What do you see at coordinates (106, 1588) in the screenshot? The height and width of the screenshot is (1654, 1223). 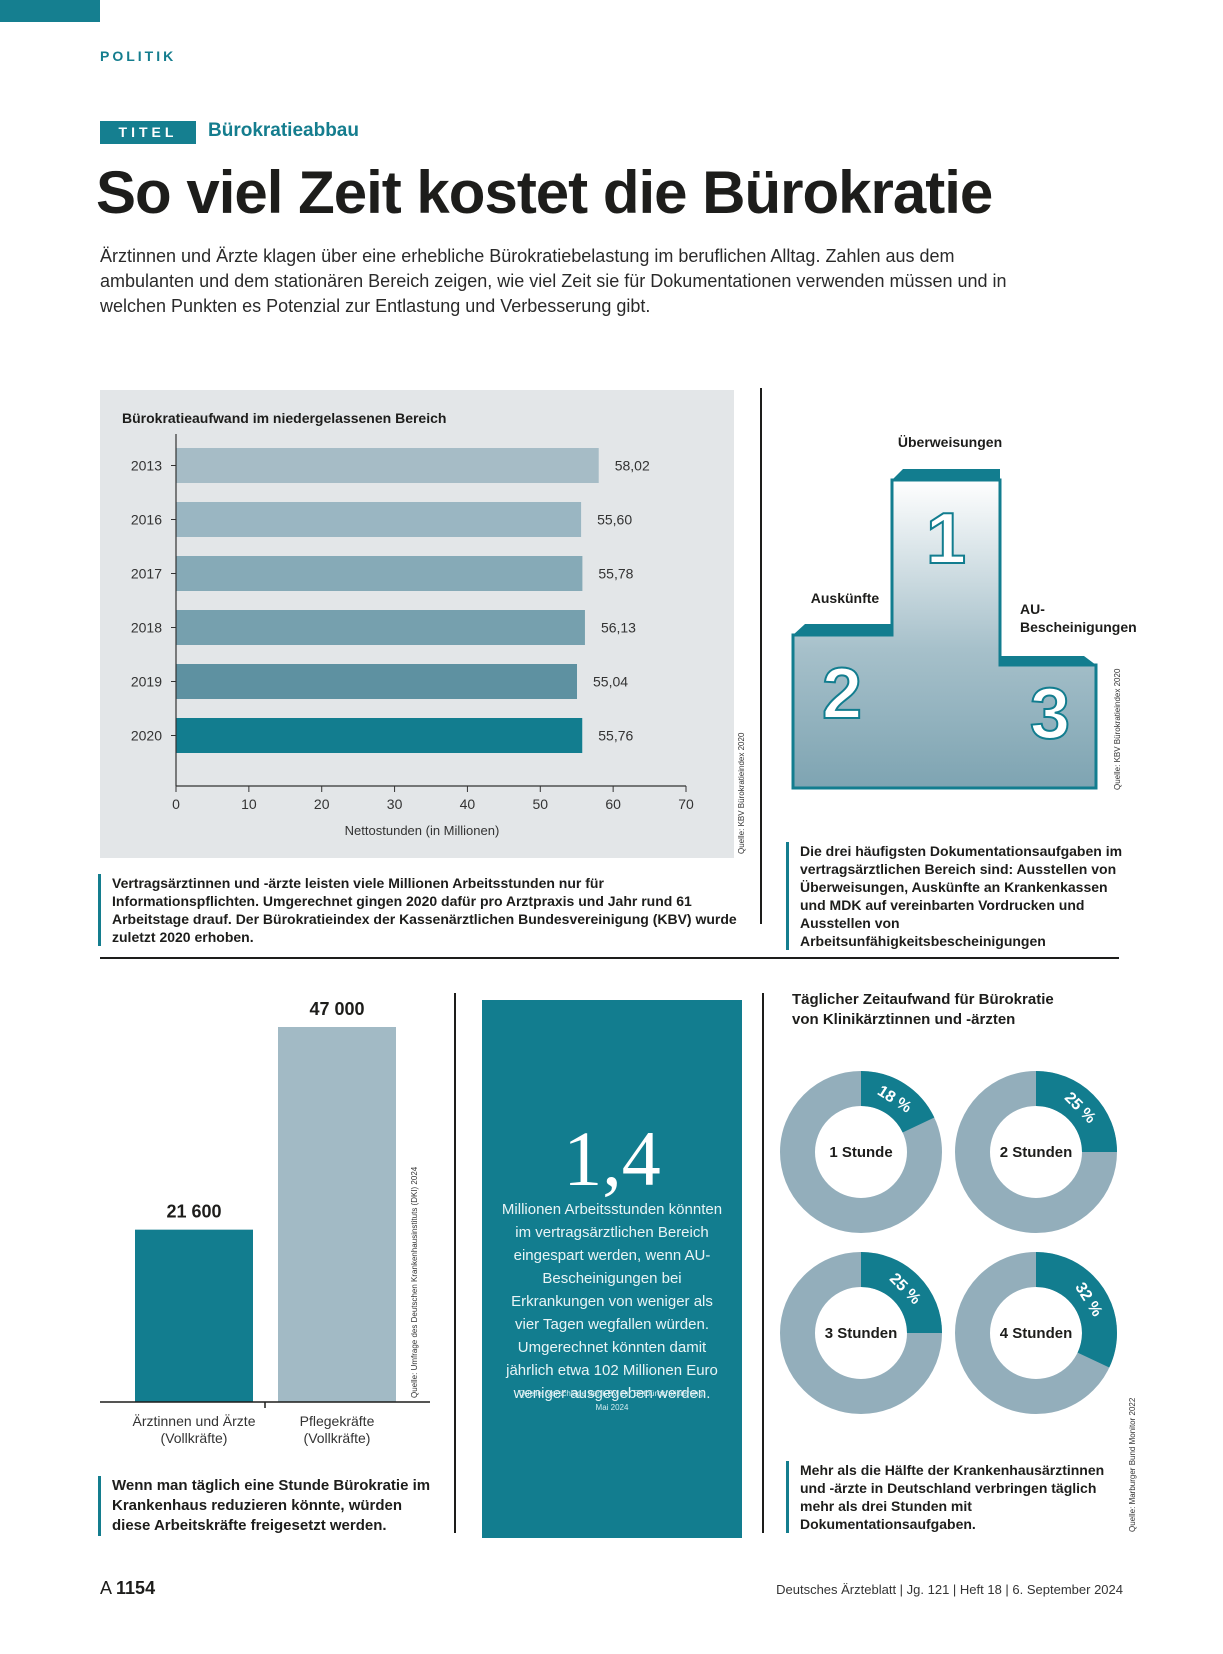 I see `page-prefix: A` at bounding box center [106, 1588].